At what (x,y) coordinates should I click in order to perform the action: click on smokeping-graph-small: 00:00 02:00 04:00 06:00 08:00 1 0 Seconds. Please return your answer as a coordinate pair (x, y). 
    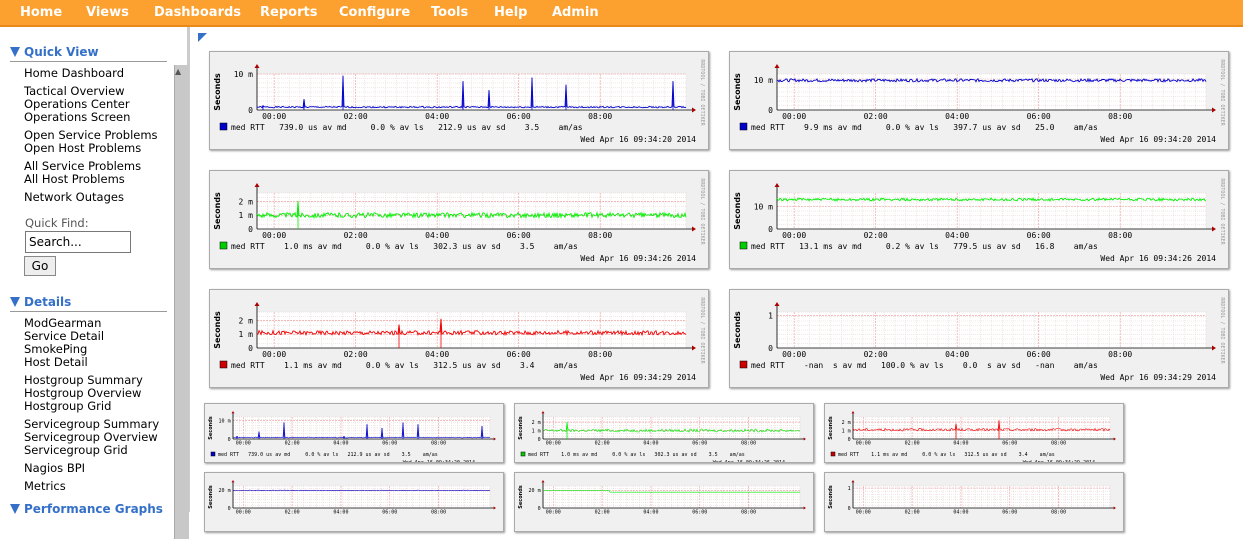
    Looking at the image, I should click on (974, 502).